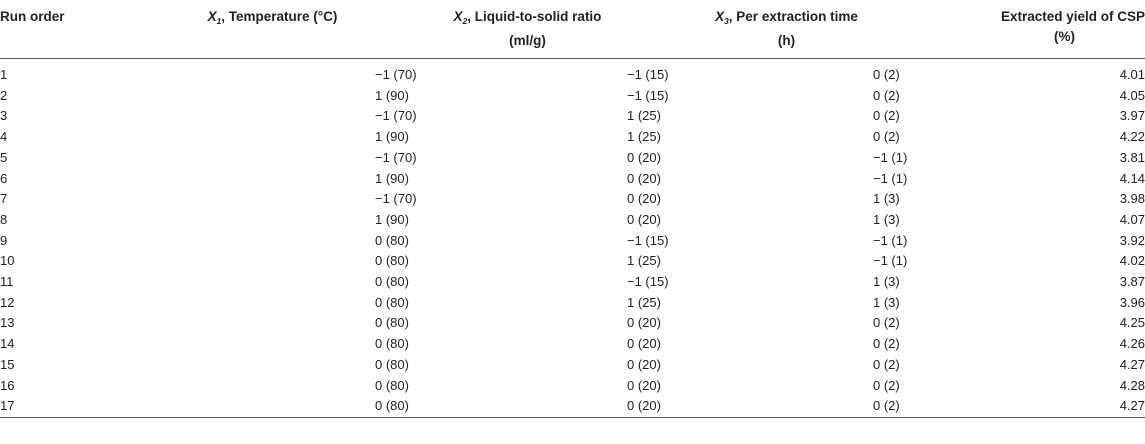 This screenshot has width=1145, height=444. I want to click on table-row: 3 −1 (70) 1 (25) 0 (2) 3.97, so click(572, 116).